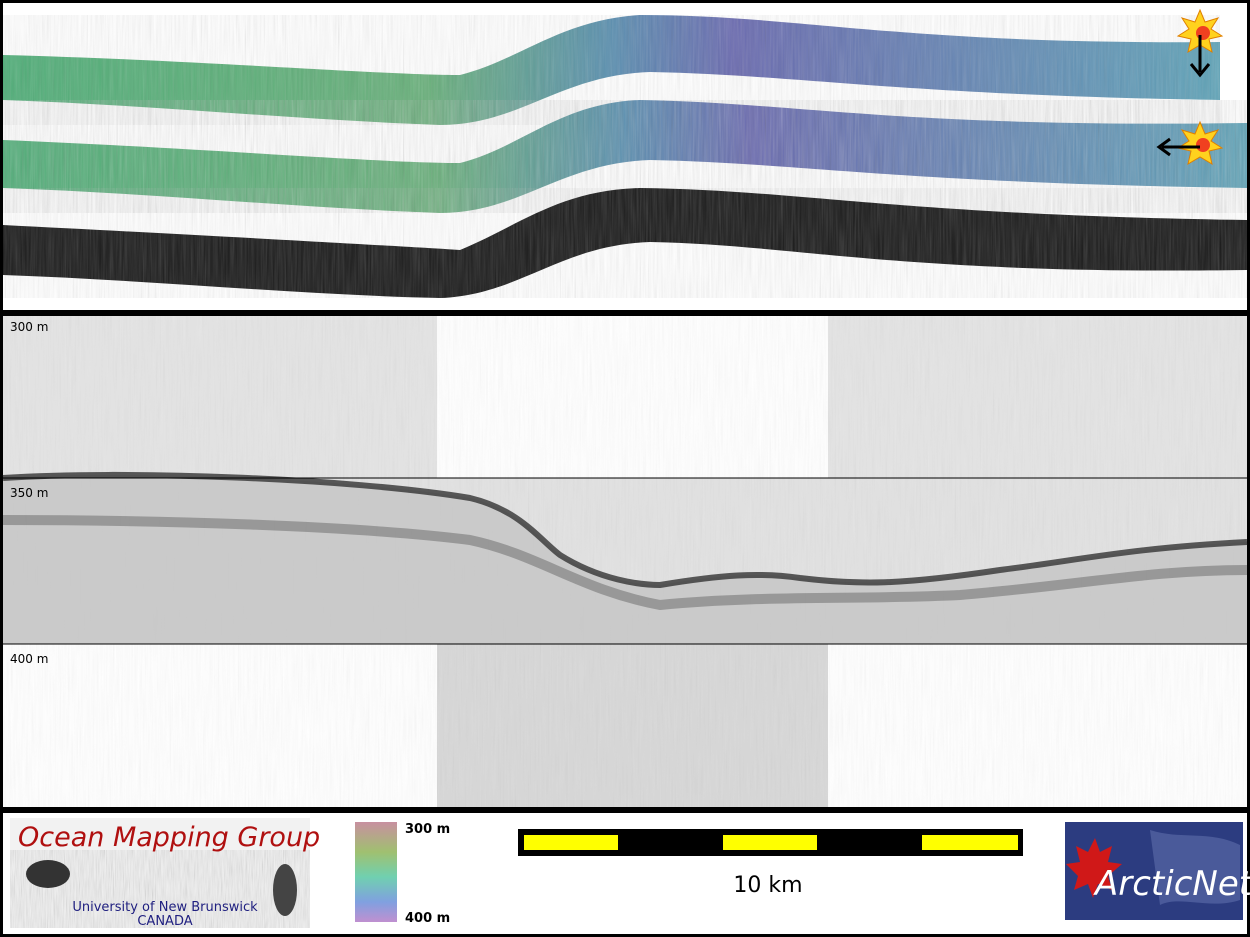 This screenshot has height=937, width=1250. Describe the element at coordinates (29, 493) in the screenshot. I see `depth-label: 350 m` at that location.